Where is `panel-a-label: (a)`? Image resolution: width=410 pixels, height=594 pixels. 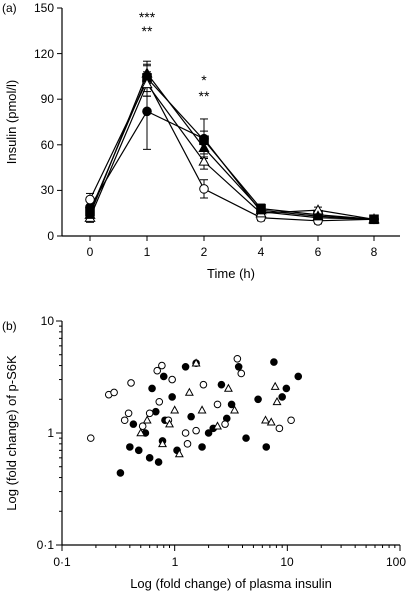 panel-a-label: (a) is located at coordinates (9, 8).